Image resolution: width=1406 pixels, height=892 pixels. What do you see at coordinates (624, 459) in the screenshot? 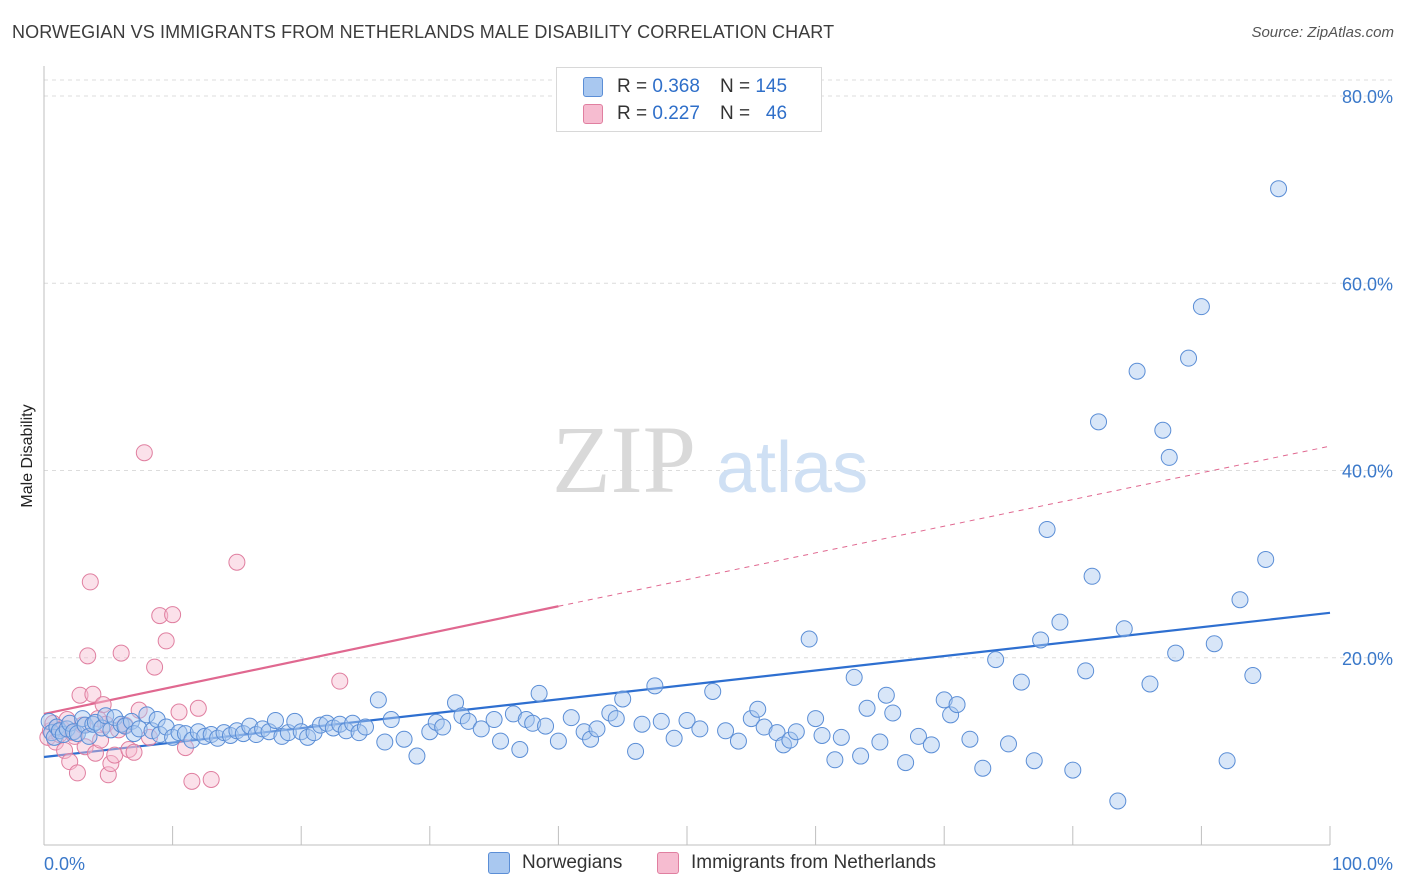
I see `watermark-zip: ZIP` at bounding box center [624, 459].